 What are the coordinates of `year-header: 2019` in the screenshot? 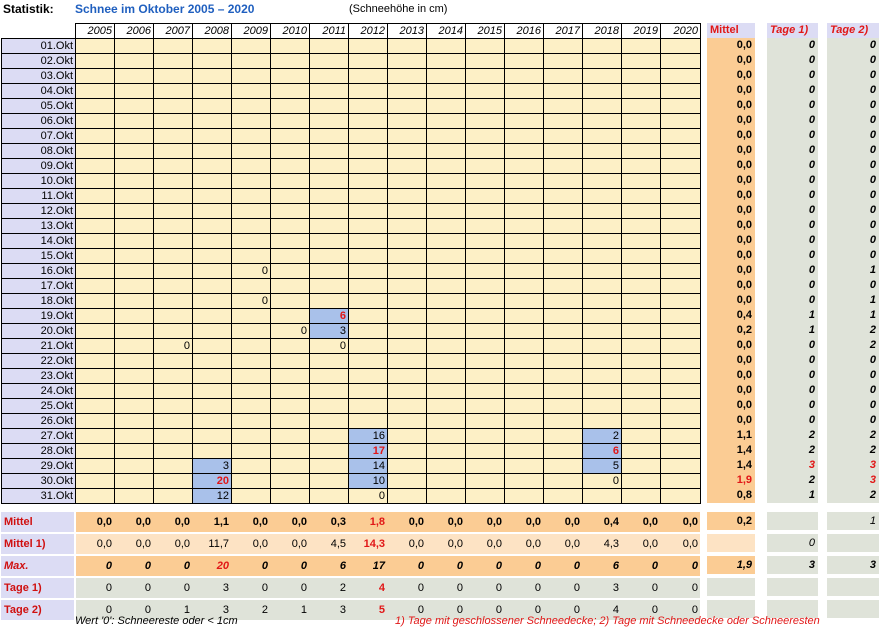 It's located at (641, 31).